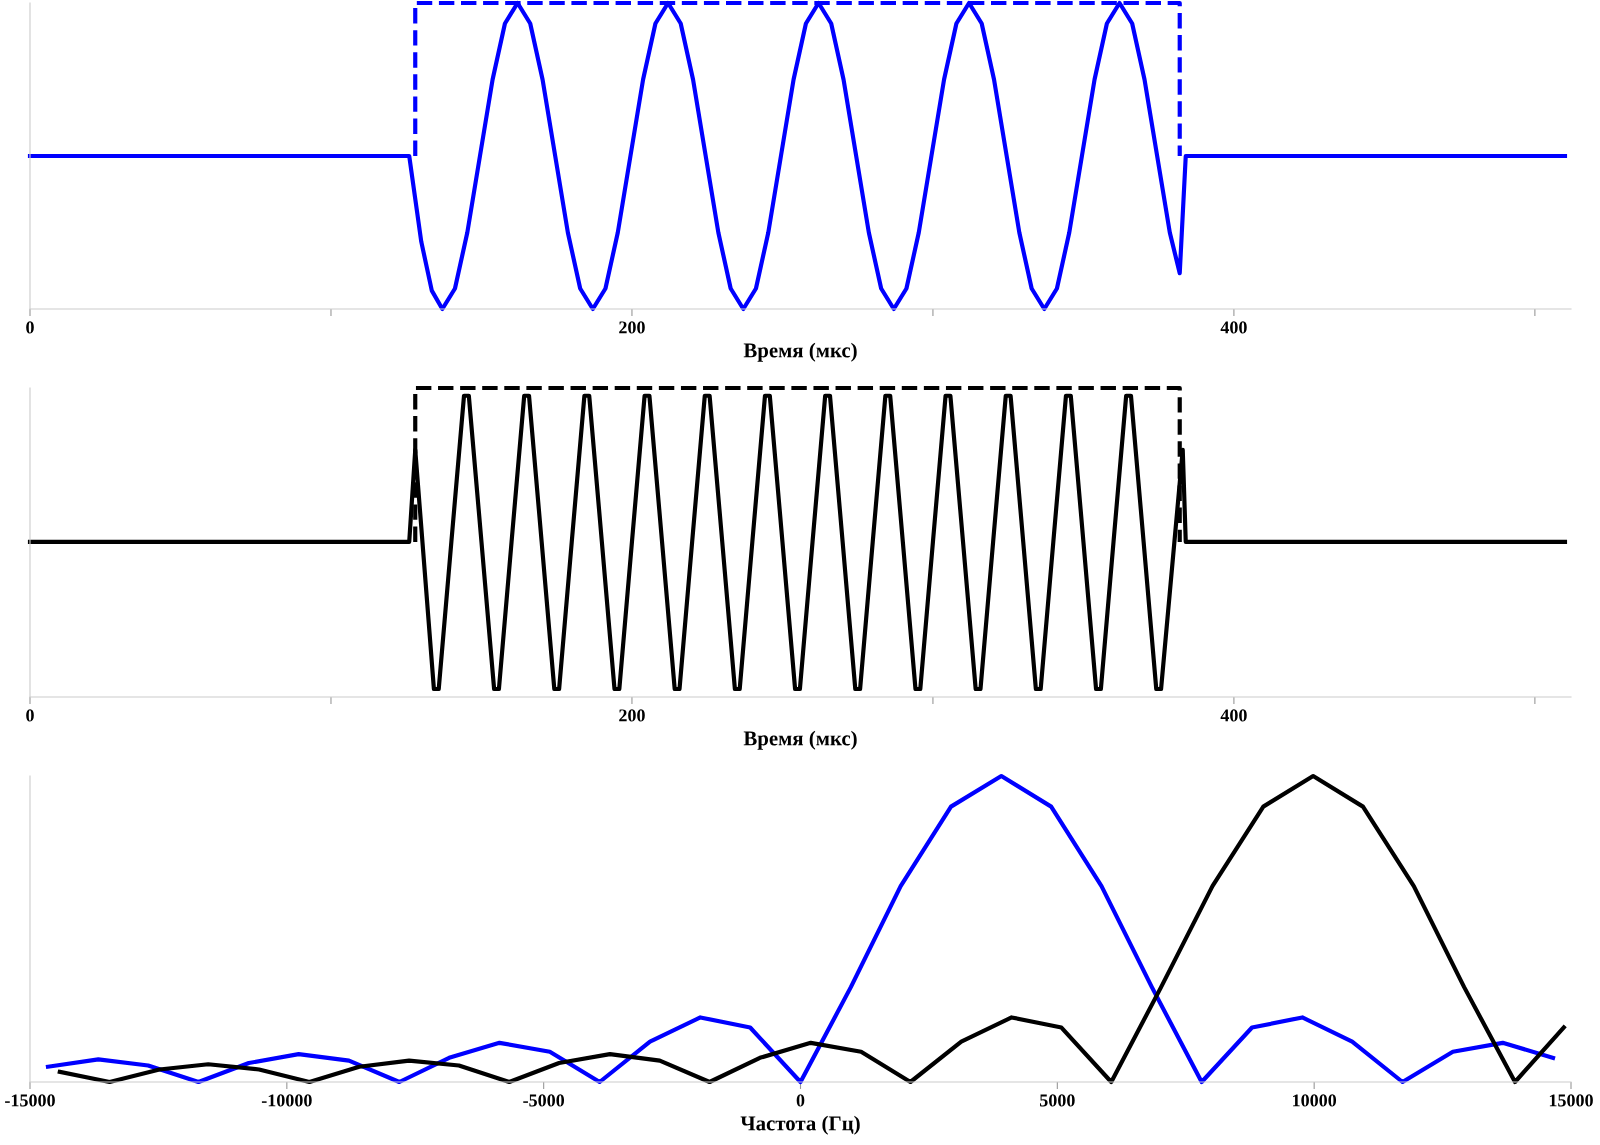  What do you see at coordinates (30, 1100) in the screenshot?
I see `x-tick-label: -15000` at bounding box center [30, 1100].